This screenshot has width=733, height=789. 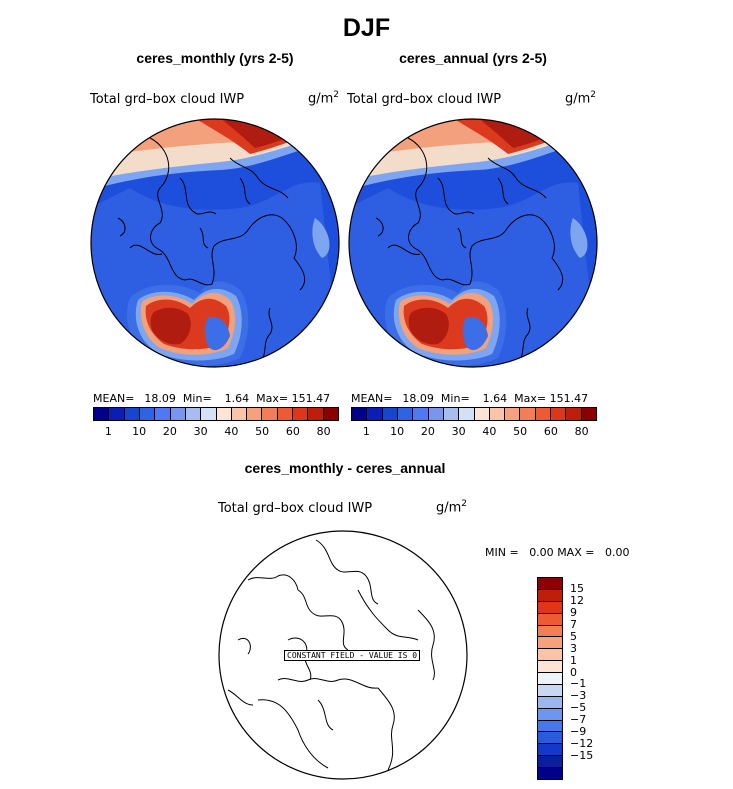 What do you see at coordinates (452, 507) in the screenshot?
I see `unit-label-difference: g/m2` at bounding box center [452, 507].